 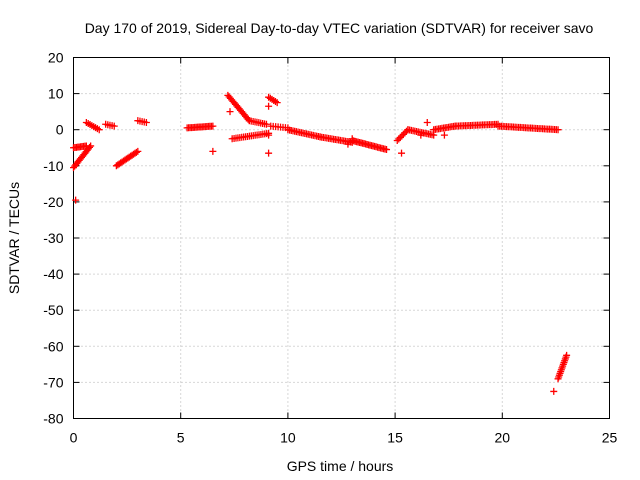 What do you see at coordinates (181, 438) in the screenshot?
I see `x-tick-label: 5` at bounding box center [181, 438].